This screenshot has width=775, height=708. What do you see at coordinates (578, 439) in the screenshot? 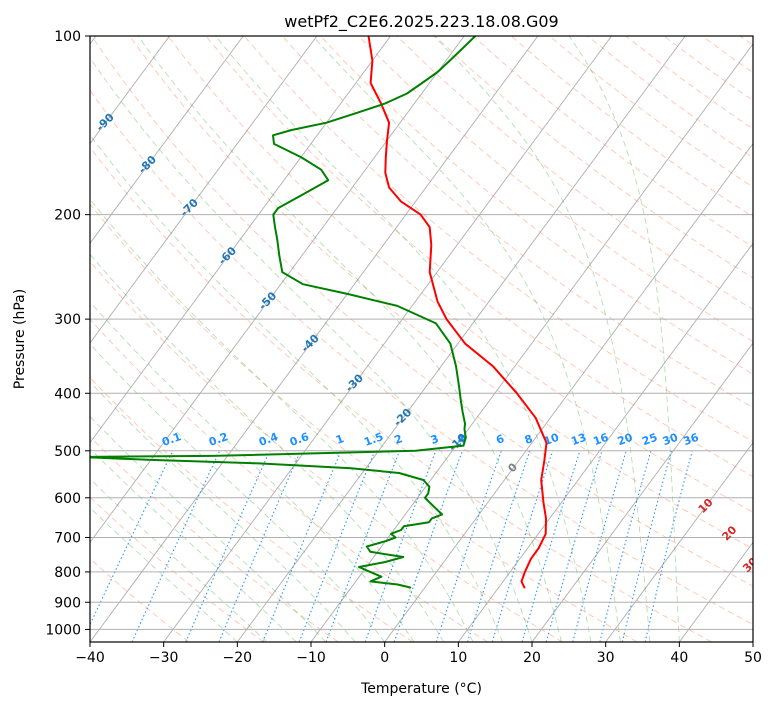
I see `mixing-ratio-label: 13` at bounding box center [578, 439].